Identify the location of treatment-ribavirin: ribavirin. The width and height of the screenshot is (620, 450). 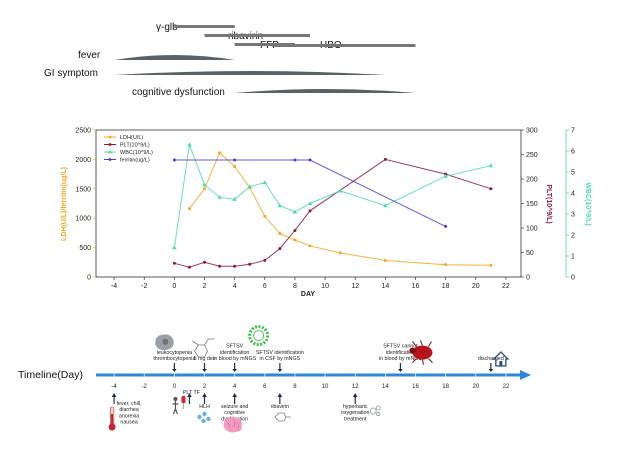
(257, 36).